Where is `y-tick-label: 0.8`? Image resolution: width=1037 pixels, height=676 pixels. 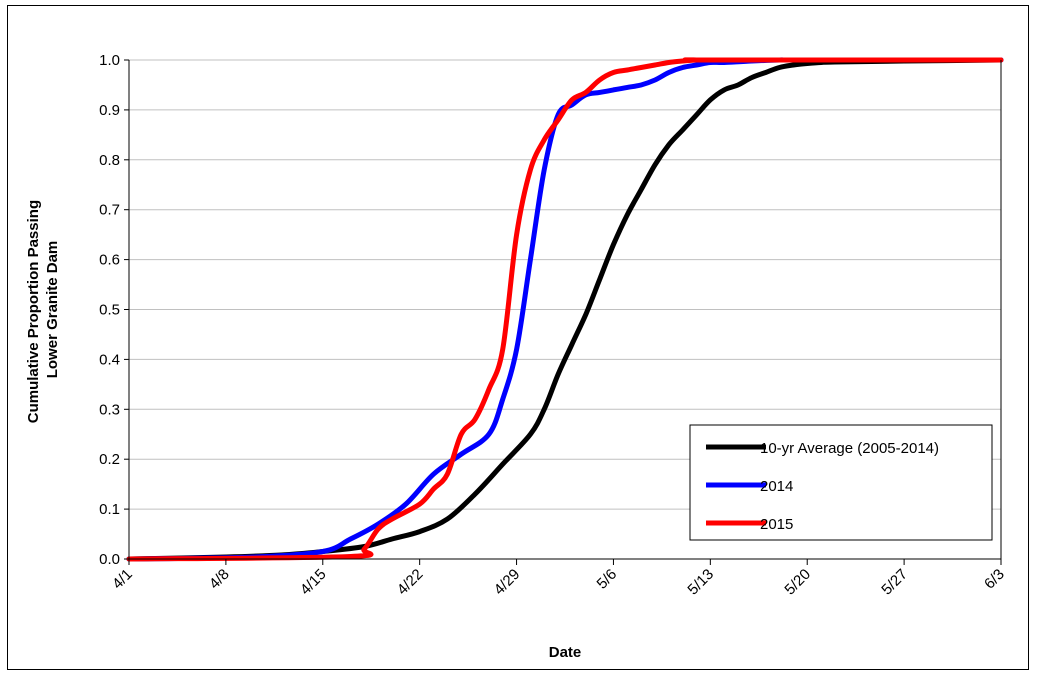
y-tick-label: 0.8 is located at coordinates (109, 160).